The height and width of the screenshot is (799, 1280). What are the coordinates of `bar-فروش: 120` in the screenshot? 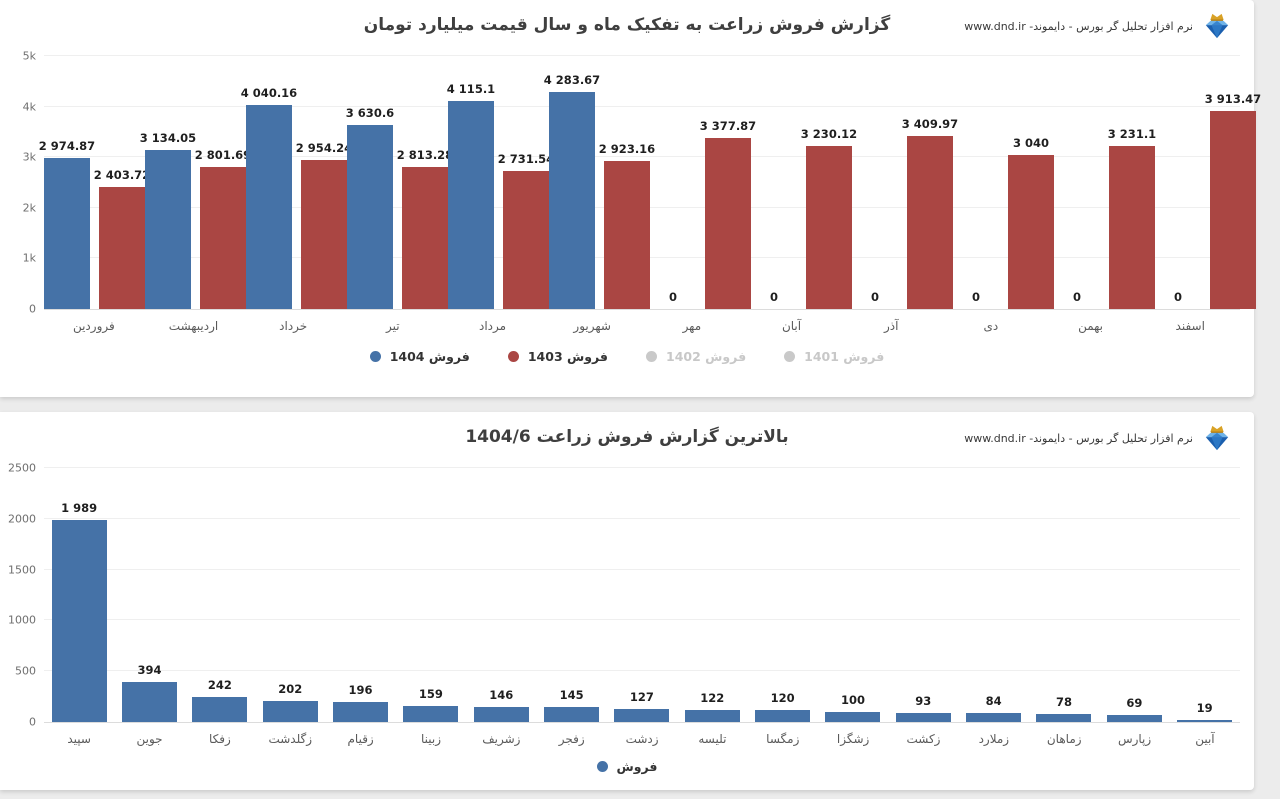 It's located at (783, 706).